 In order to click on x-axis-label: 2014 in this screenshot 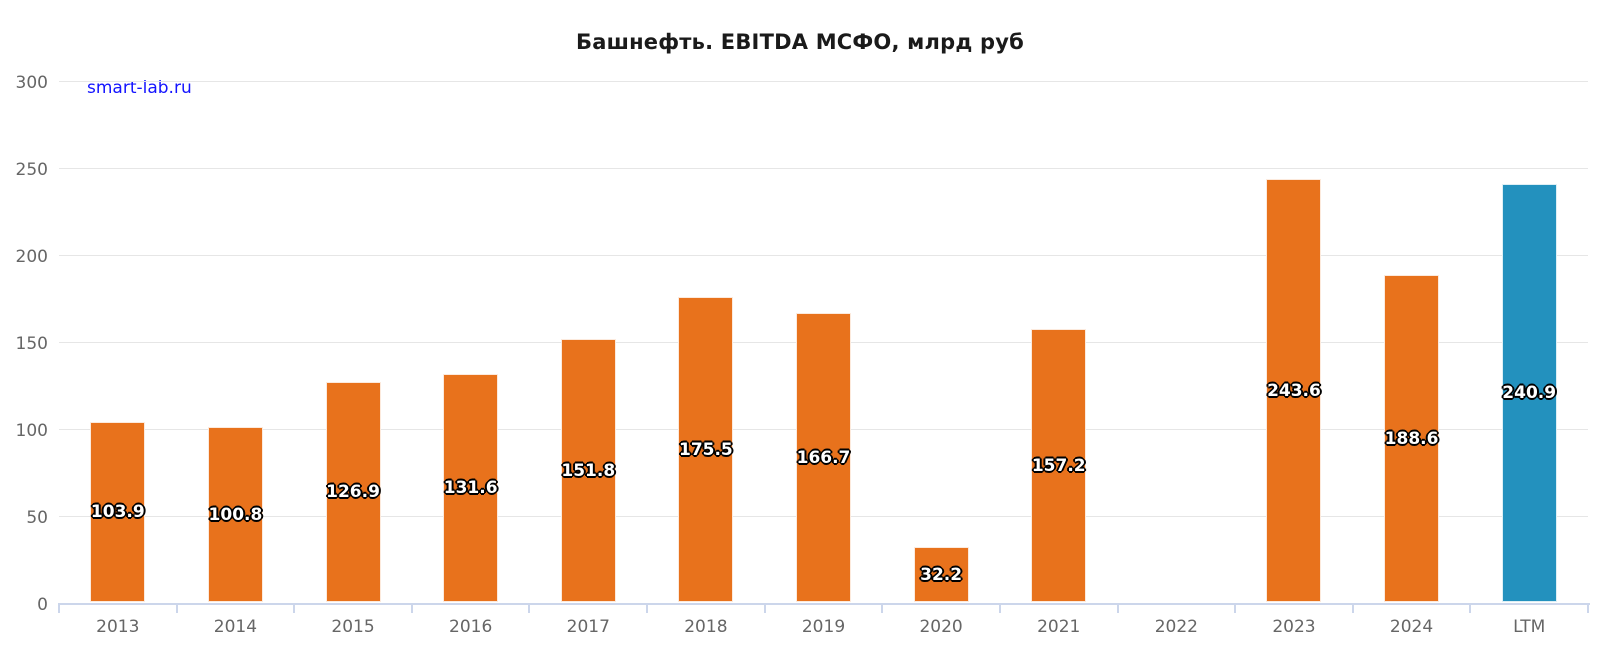, I will do `click(235, 626)`.